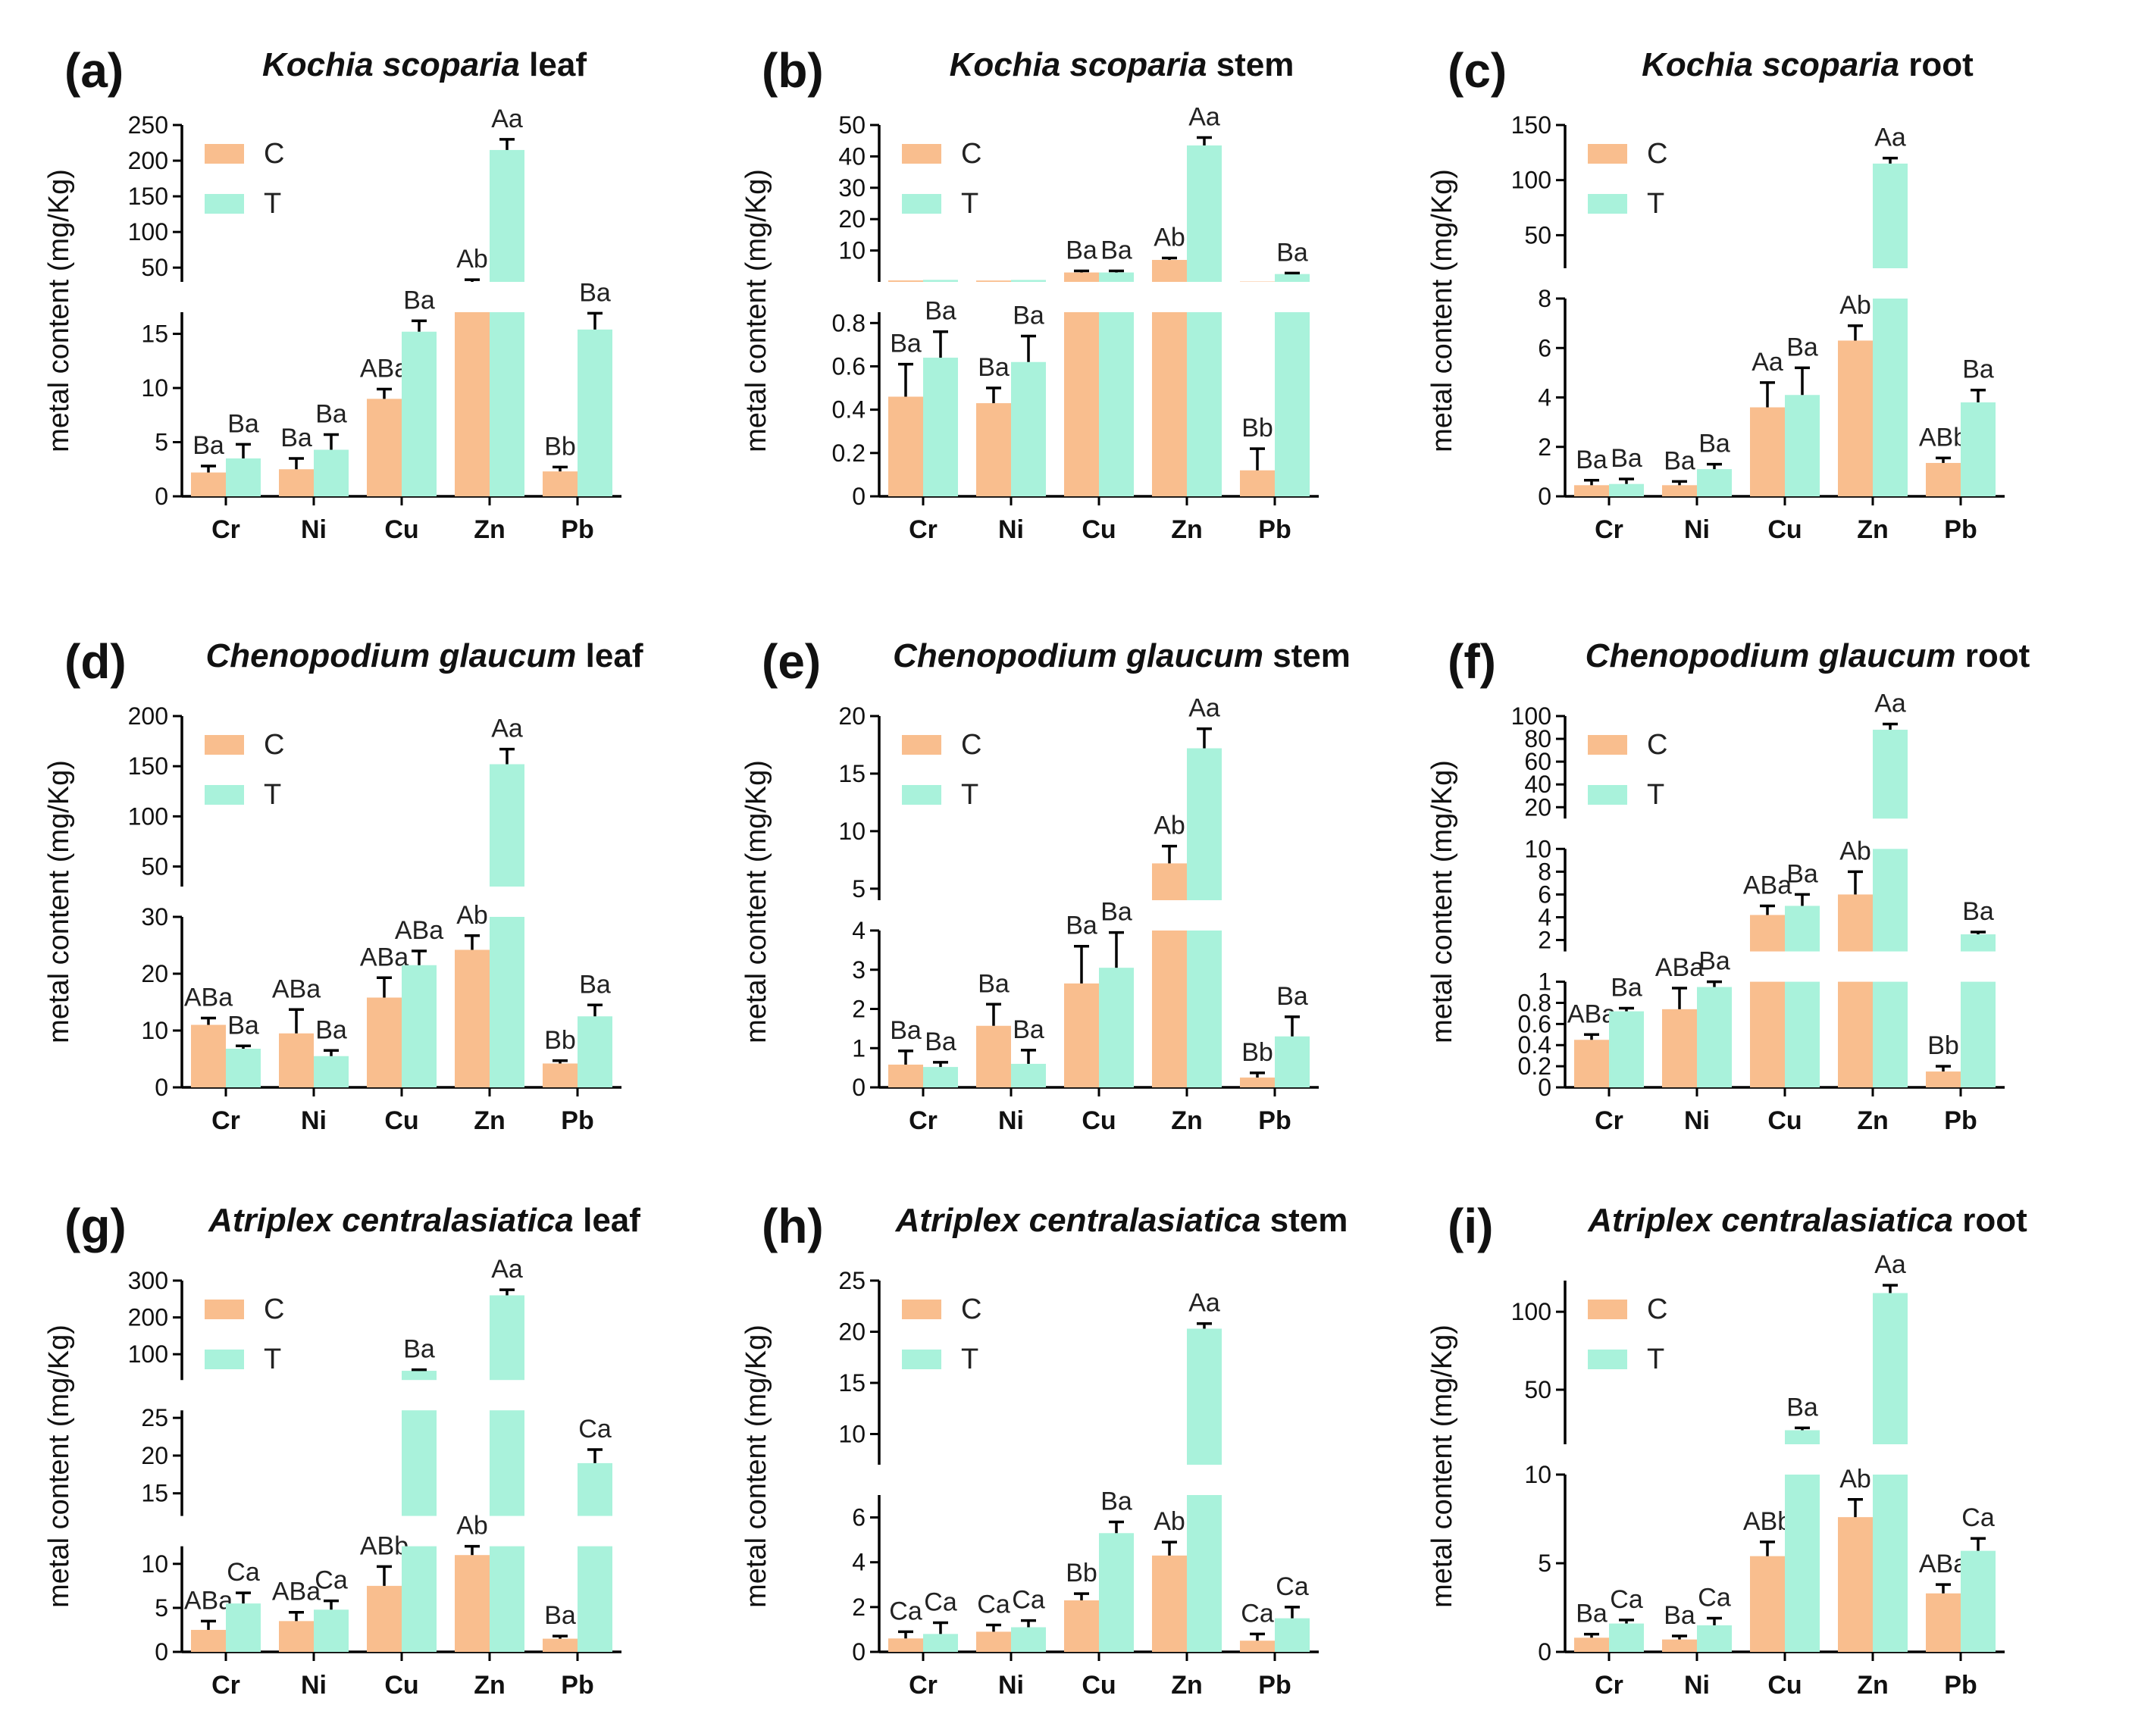 The height and width of the screenshot is (1736, 2135). I want to click on y-tick-label: 40, so click(852, 156).